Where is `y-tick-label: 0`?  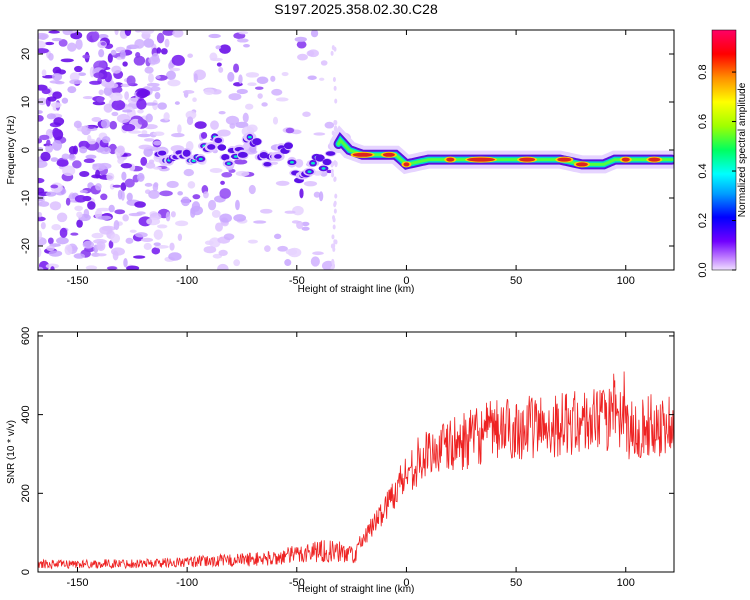 y-tick-label: 0 is located at coordinates (26, 572).